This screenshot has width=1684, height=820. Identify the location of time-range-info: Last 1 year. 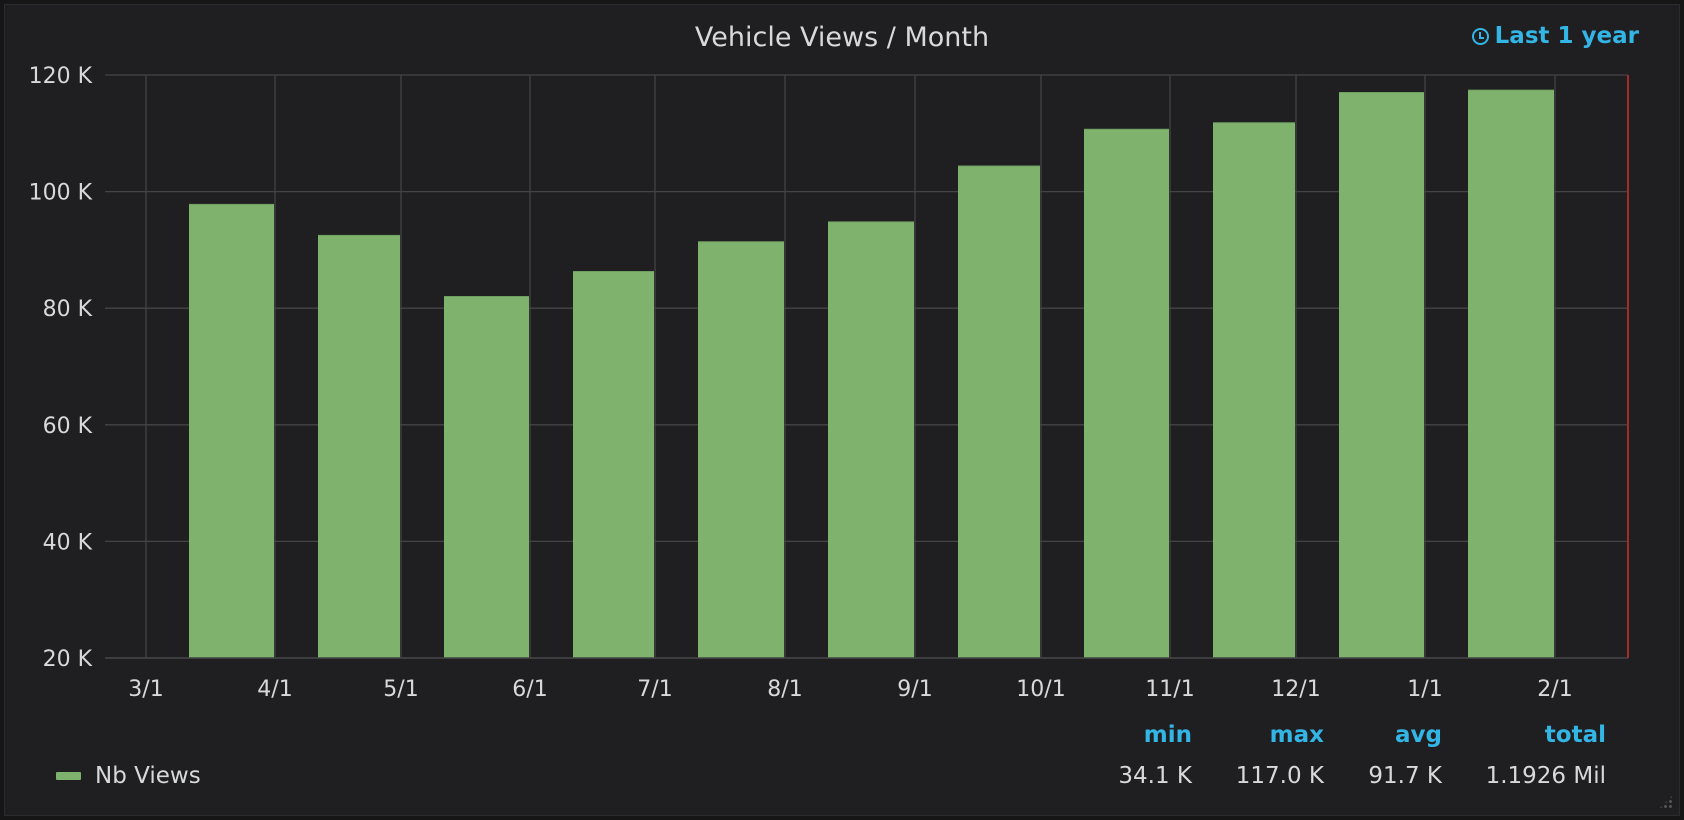
(1555, 36).